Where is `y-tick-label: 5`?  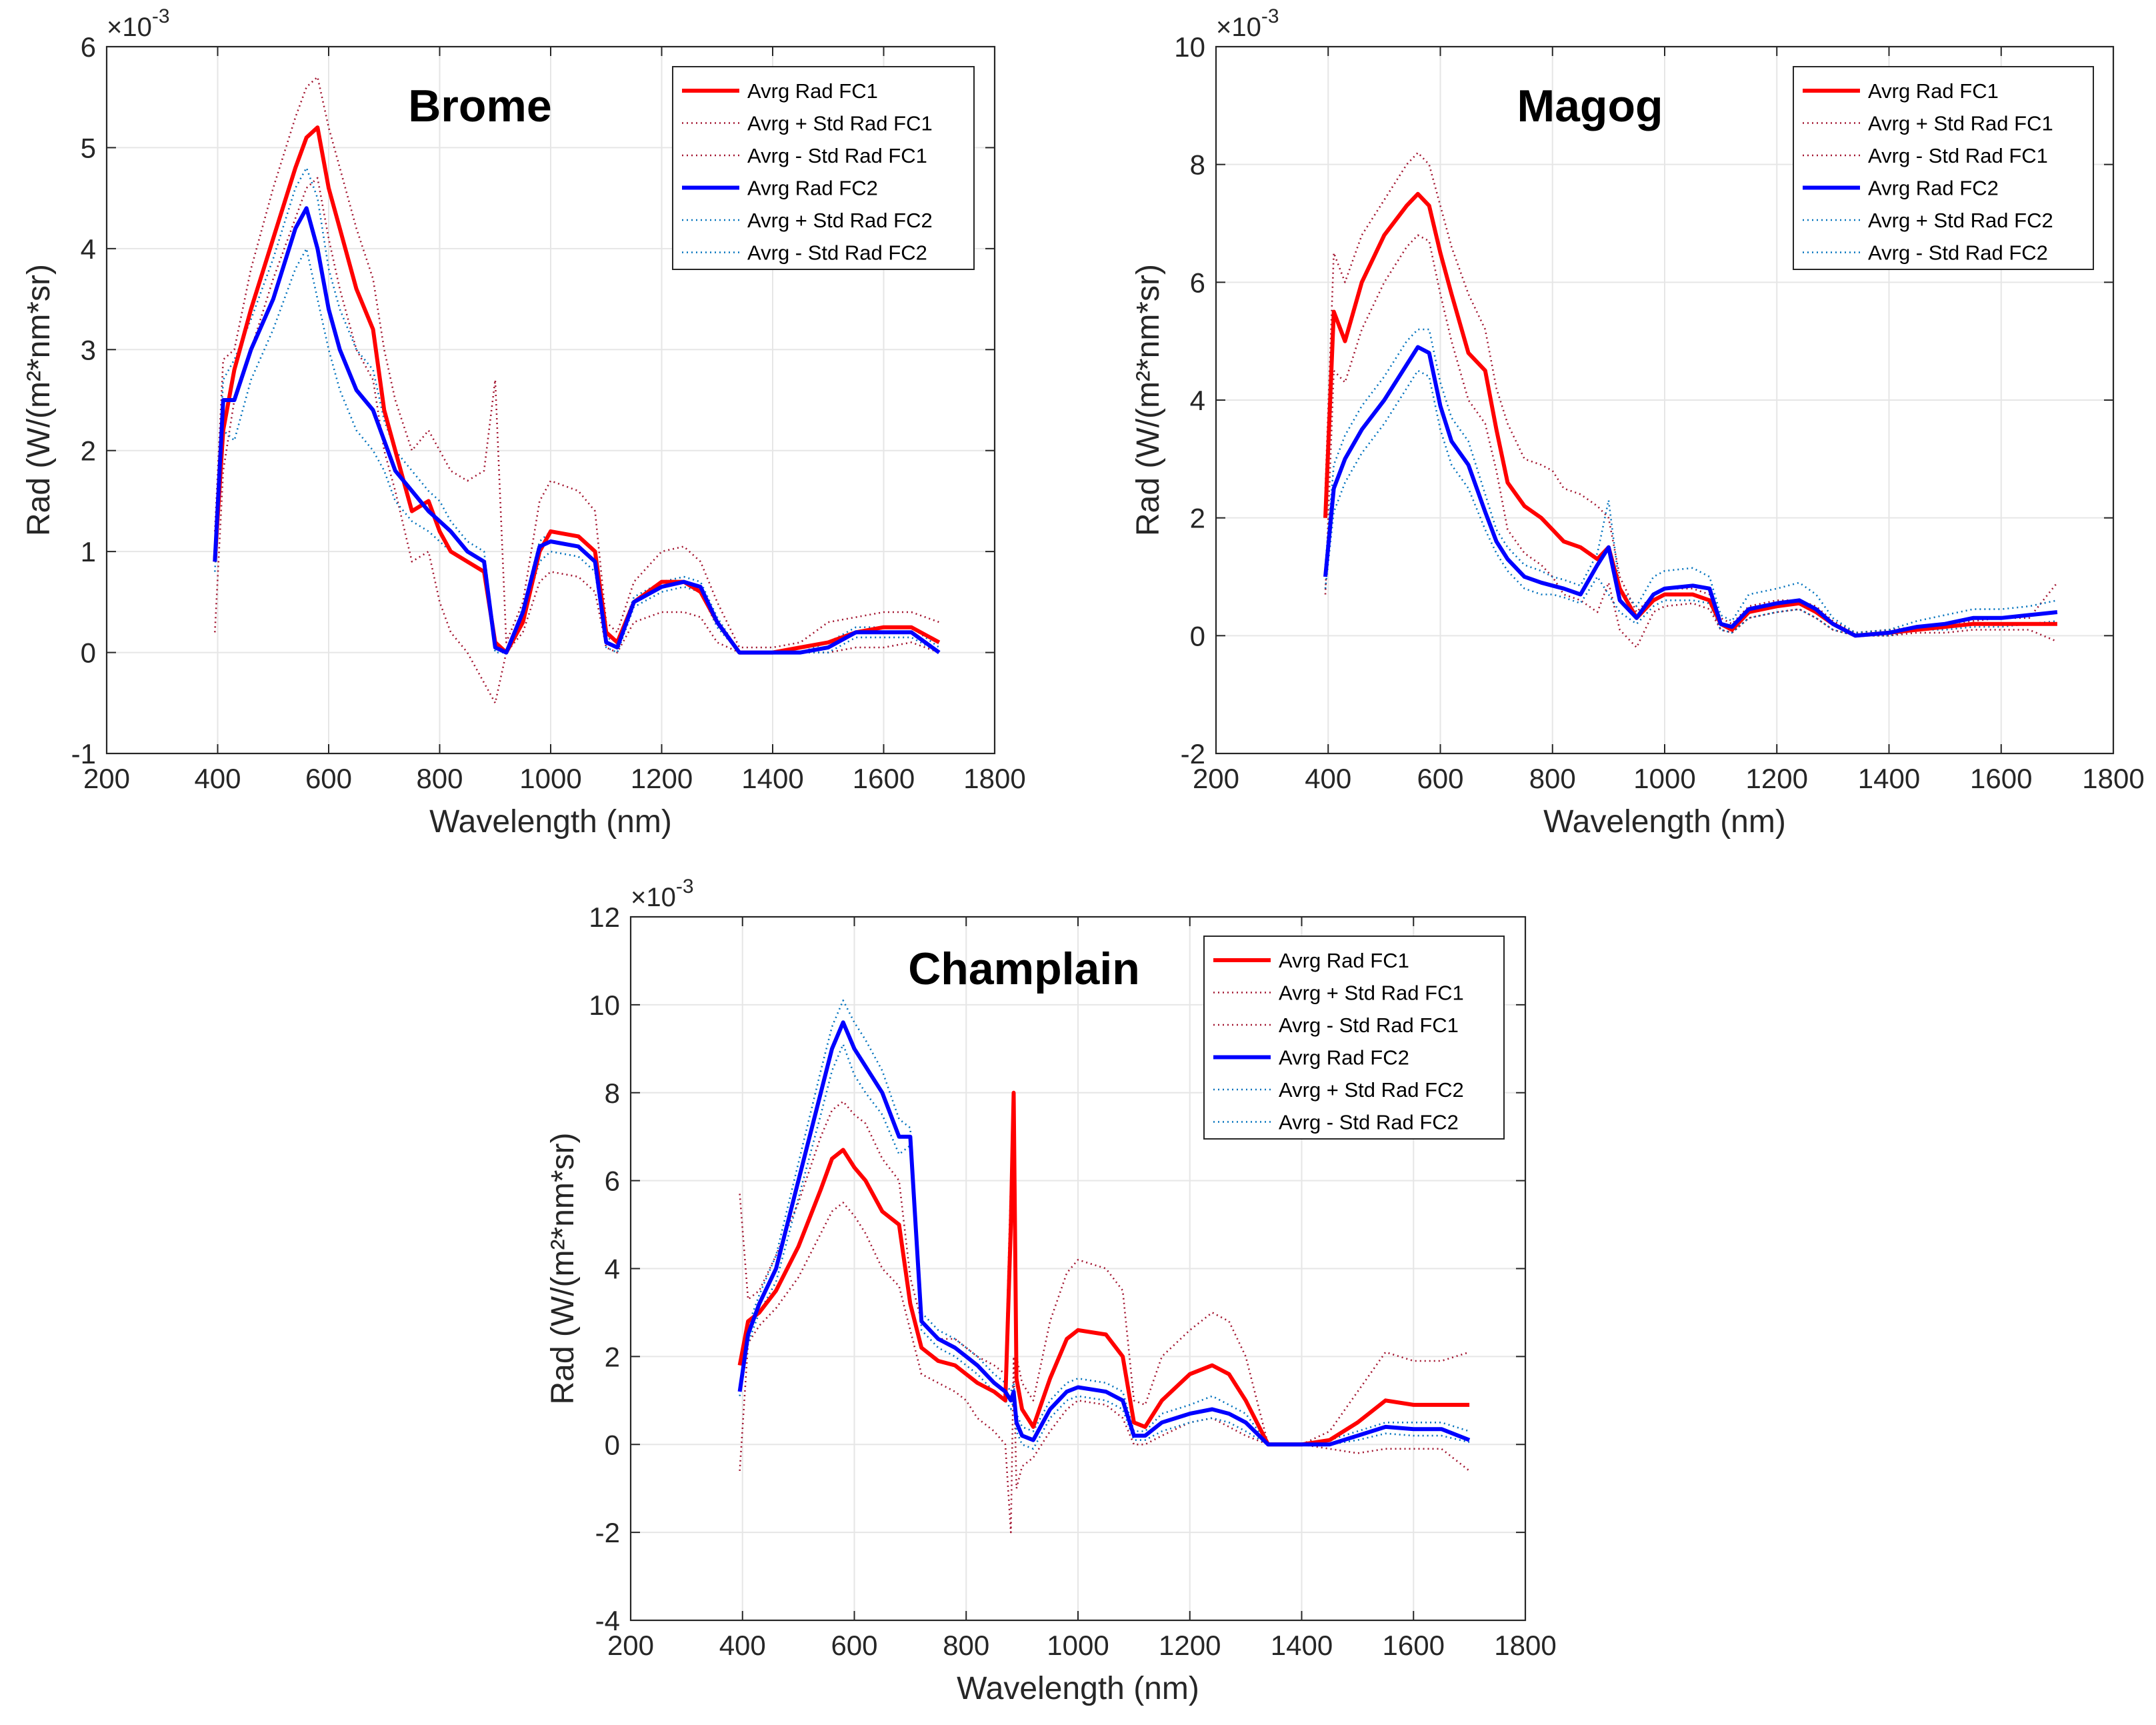
y-tick-label: 5 is located at coordinates (88, 148).